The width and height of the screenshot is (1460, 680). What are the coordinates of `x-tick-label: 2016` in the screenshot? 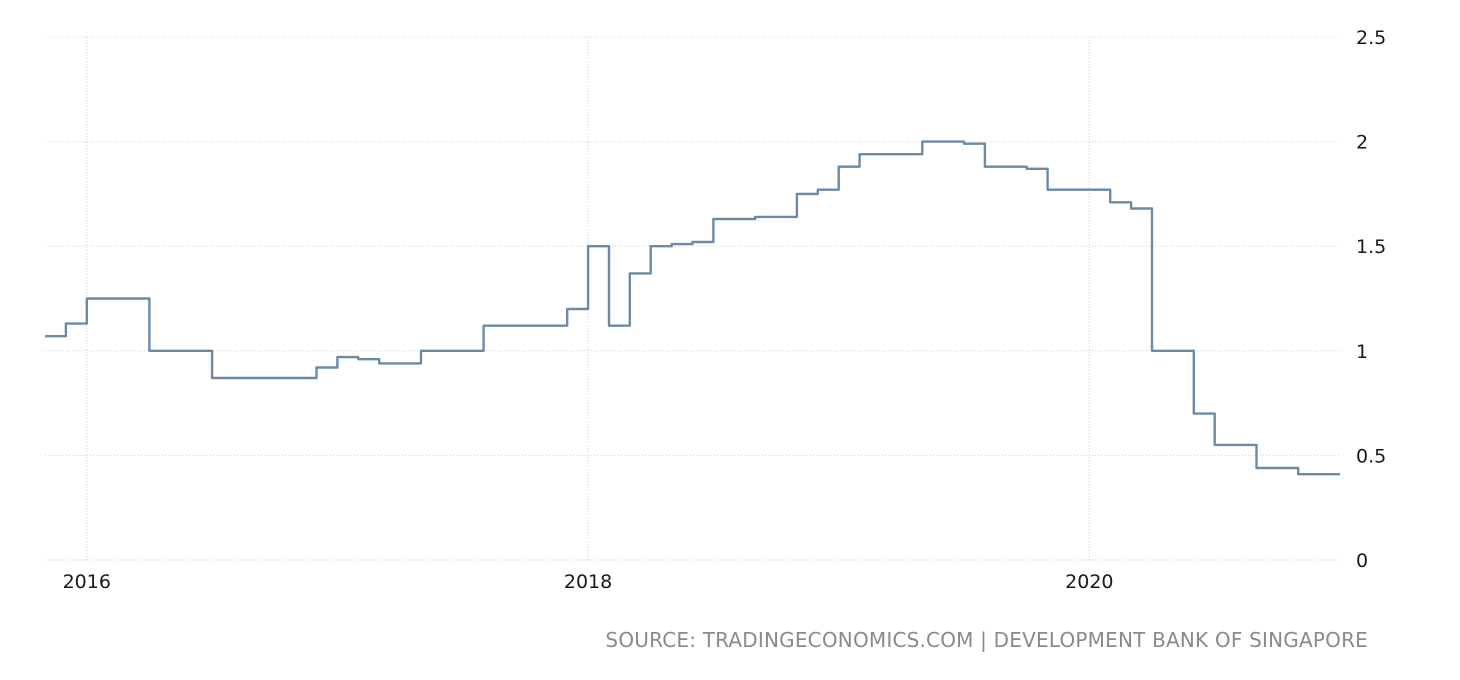 It's located at (87, 582).